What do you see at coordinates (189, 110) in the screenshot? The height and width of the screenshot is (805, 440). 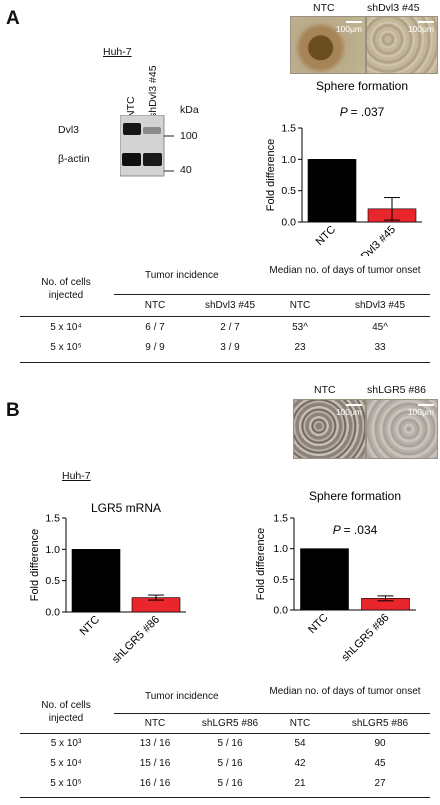 I see `kda-label: kDa` at bounding box center [189, 110].